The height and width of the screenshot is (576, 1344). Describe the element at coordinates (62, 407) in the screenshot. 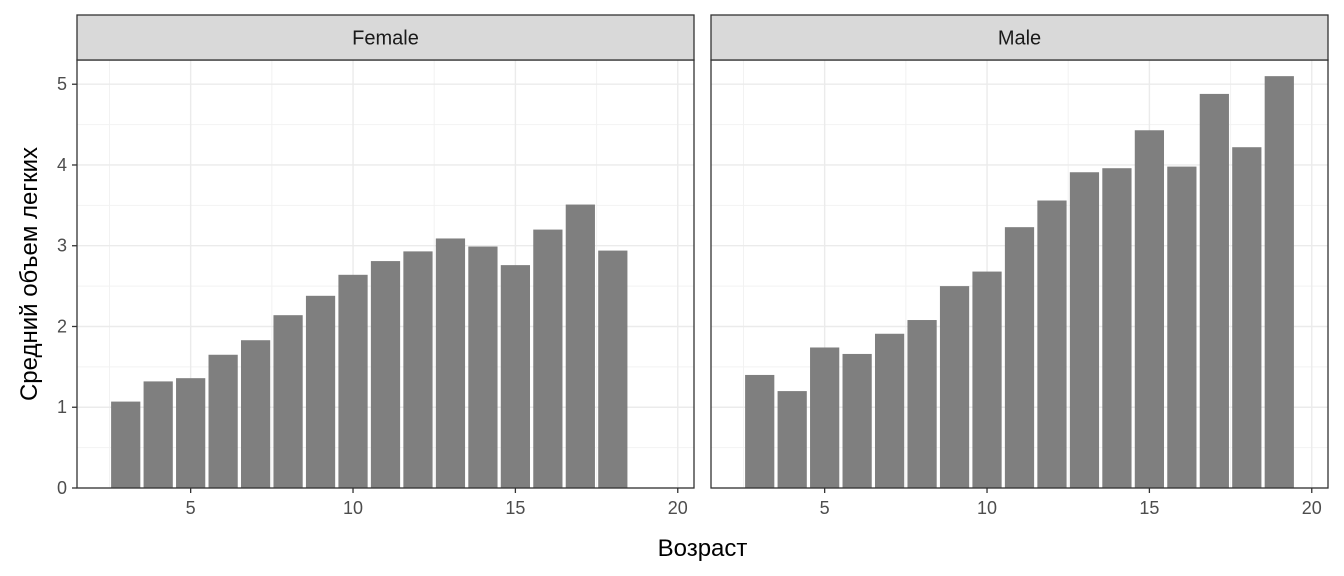

I see `y-tick-label: 1` at that location.